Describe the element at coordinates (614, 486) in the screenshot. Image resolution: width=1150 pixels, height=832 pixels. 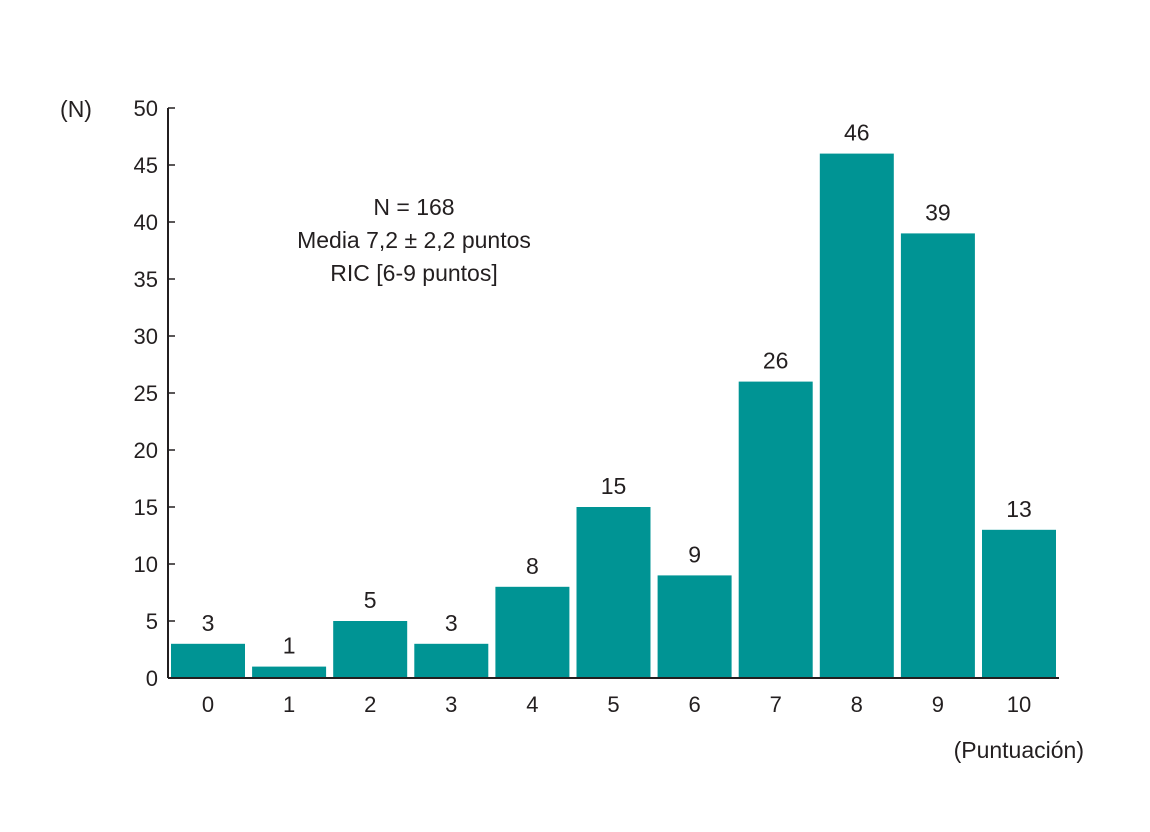
I see `bar-value-label-5: 15` at that location.